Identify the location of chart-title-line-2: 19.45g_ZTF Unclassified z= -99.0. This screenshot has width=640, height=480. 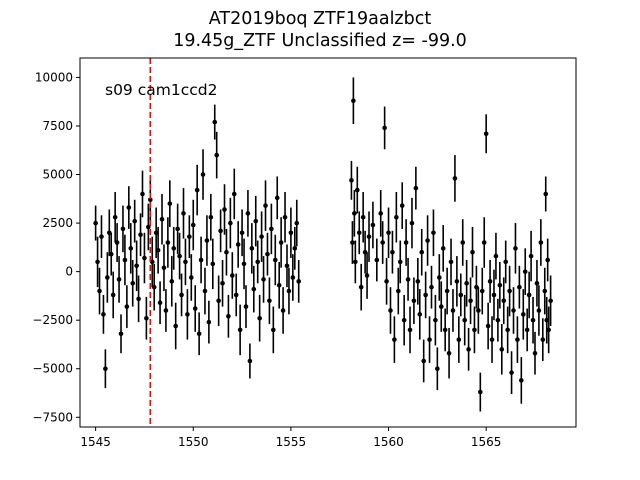
(320, 41).